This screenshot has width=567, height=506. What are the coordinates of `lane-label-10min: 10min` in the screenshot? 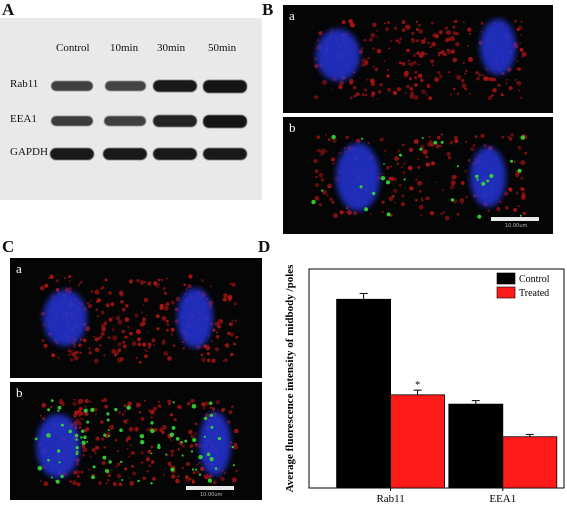 It's located at (124, 48).